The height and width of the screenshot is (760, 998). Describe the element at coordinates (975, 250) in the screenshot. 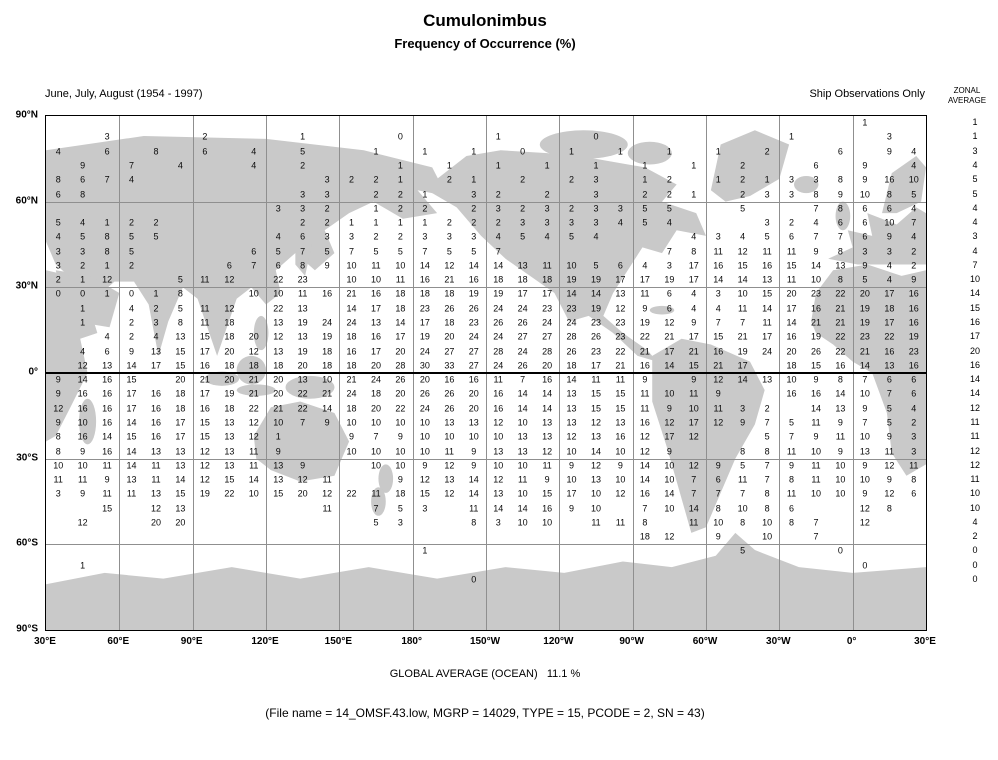

I see `zonal-average-value: 4` at that location.